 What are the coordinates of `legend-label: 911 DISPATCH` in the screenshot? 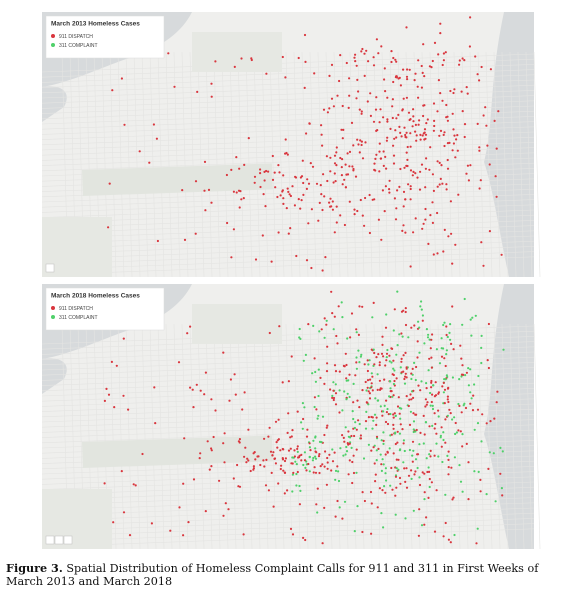 It's located at (76, 37).